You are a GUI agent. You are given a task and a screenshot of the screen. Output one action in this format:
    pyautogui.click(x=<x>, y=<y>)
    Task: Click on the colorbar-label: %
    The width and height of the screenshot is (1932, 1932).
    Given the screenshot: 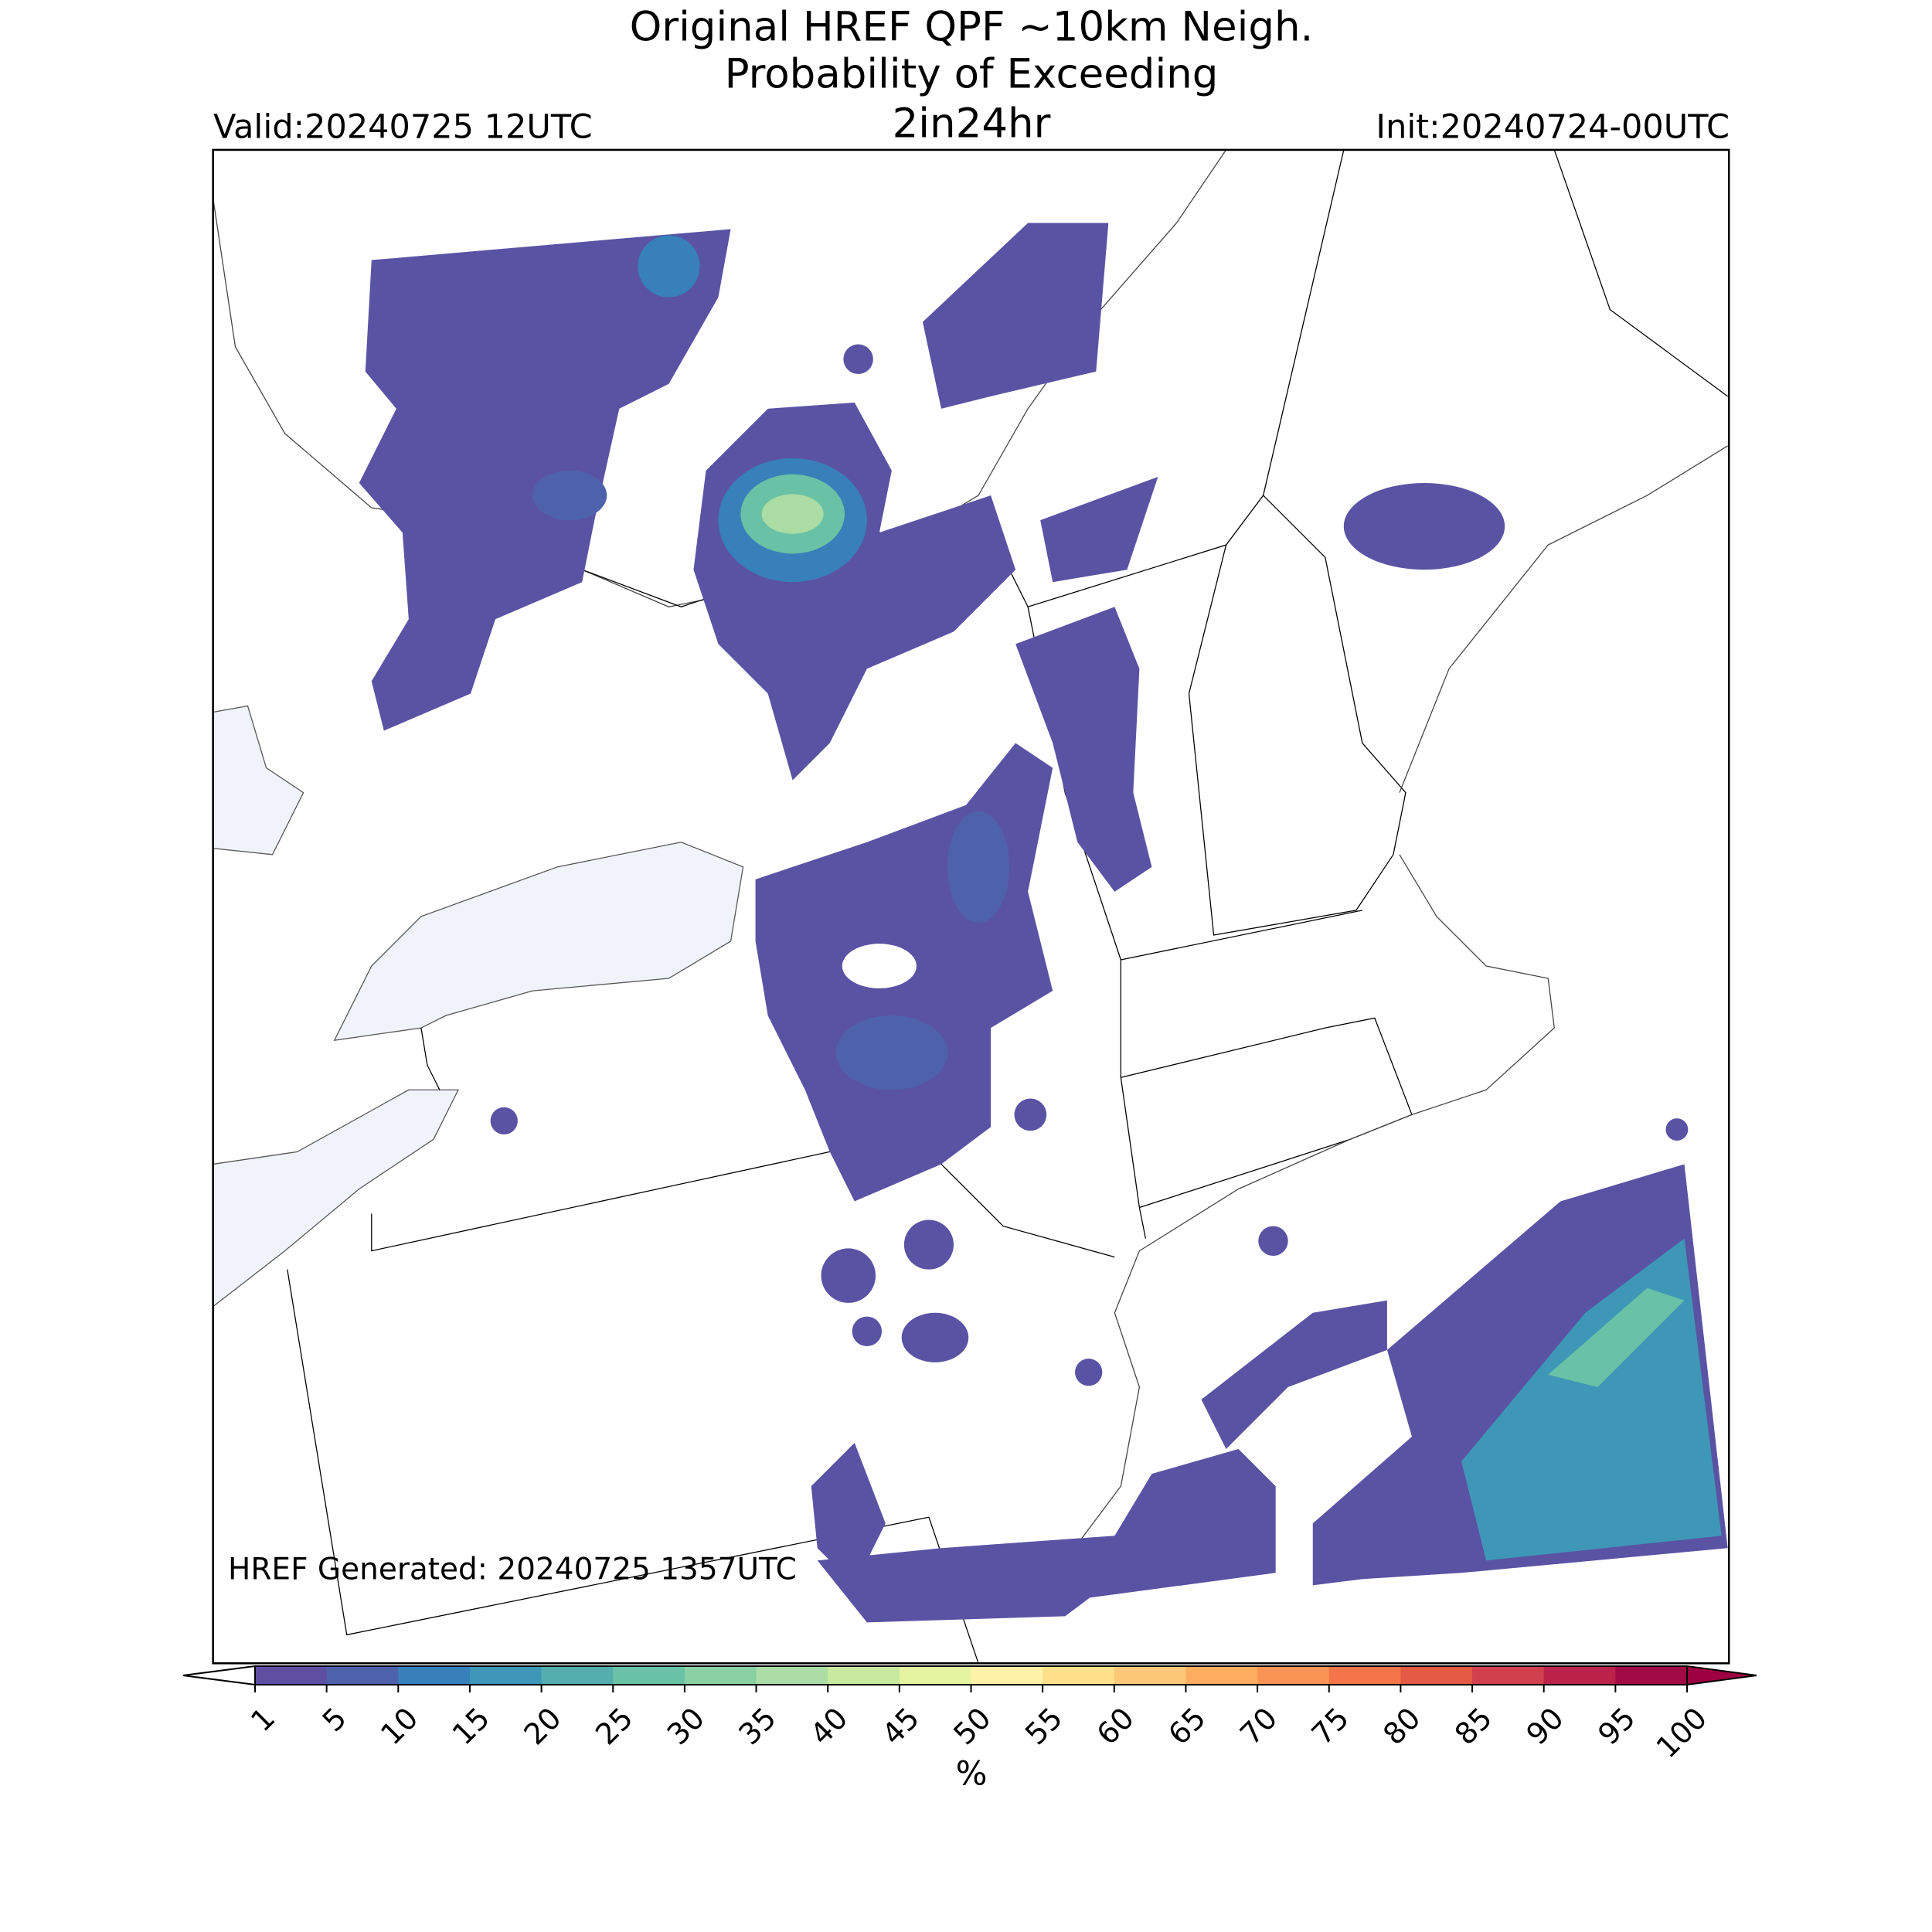 What is the action you would take?
    pyautogui.click(x=972, y=1774)
    